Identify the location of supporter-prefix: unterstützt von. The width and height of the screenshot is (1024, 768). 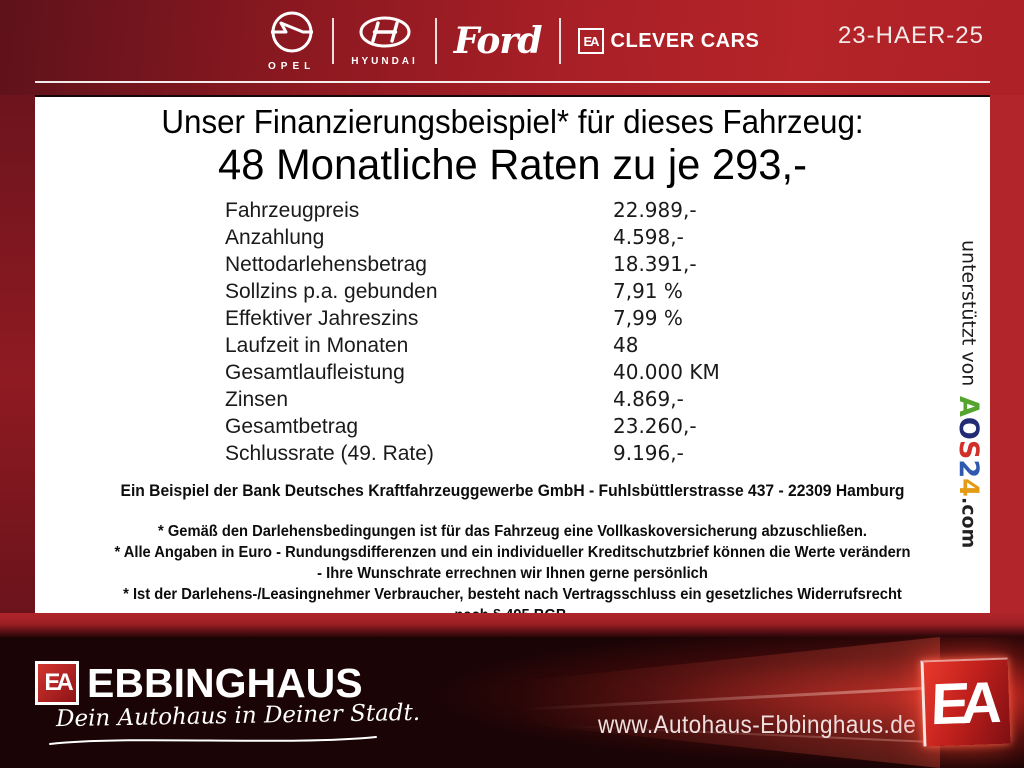
(968, 313).